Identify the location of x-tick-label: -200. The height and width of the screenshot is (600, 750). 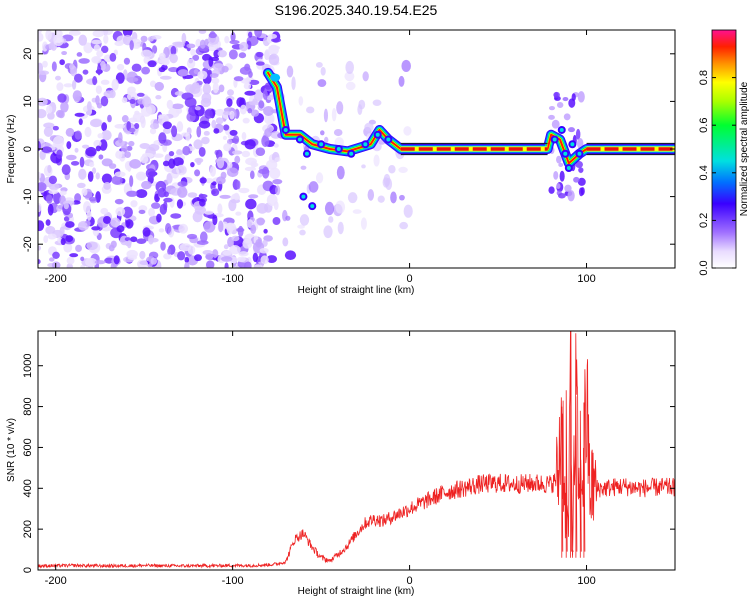
(56, 279).